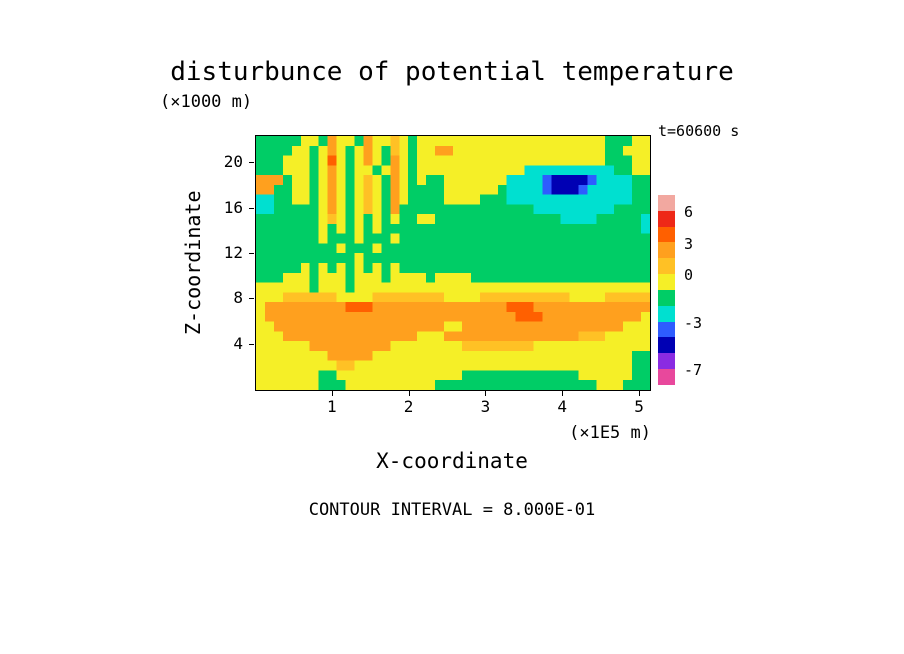  Describe the element at coordinates (689, 275) in the screenshot. I see `colorbar-label: 0` at that location.